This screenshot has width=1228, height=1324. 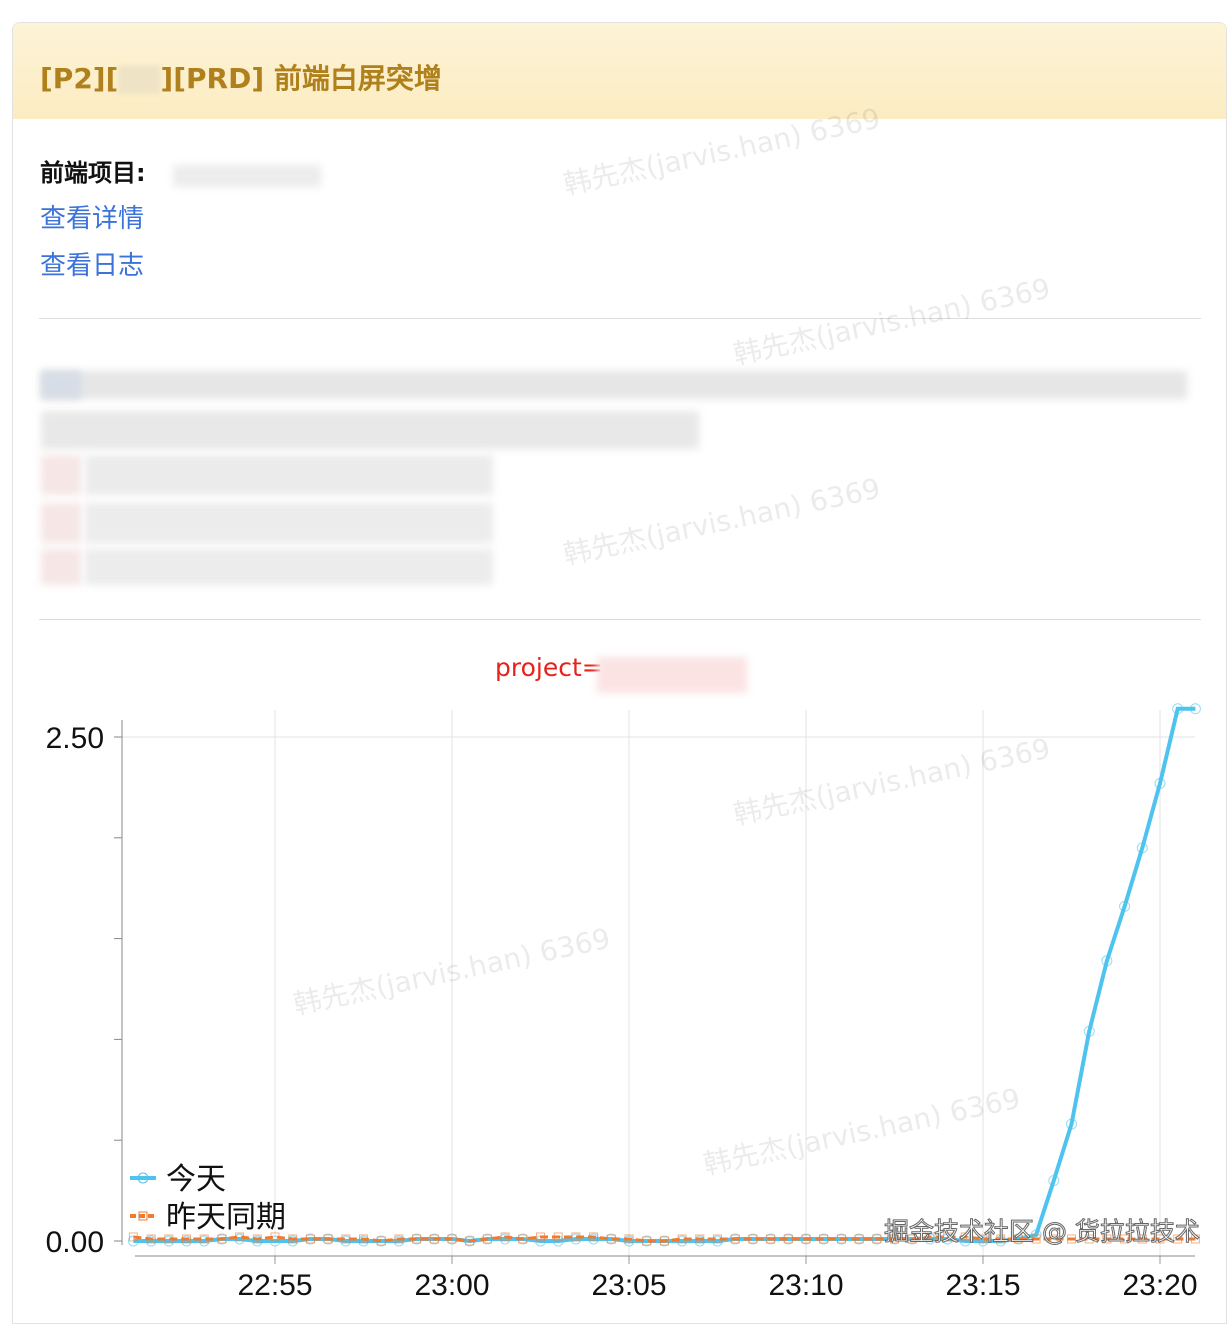 What do you see at coordinates (226, 1217) in the screenshot?
I see `legend-label: 昨天同期` at bounding box center [226, 1217].